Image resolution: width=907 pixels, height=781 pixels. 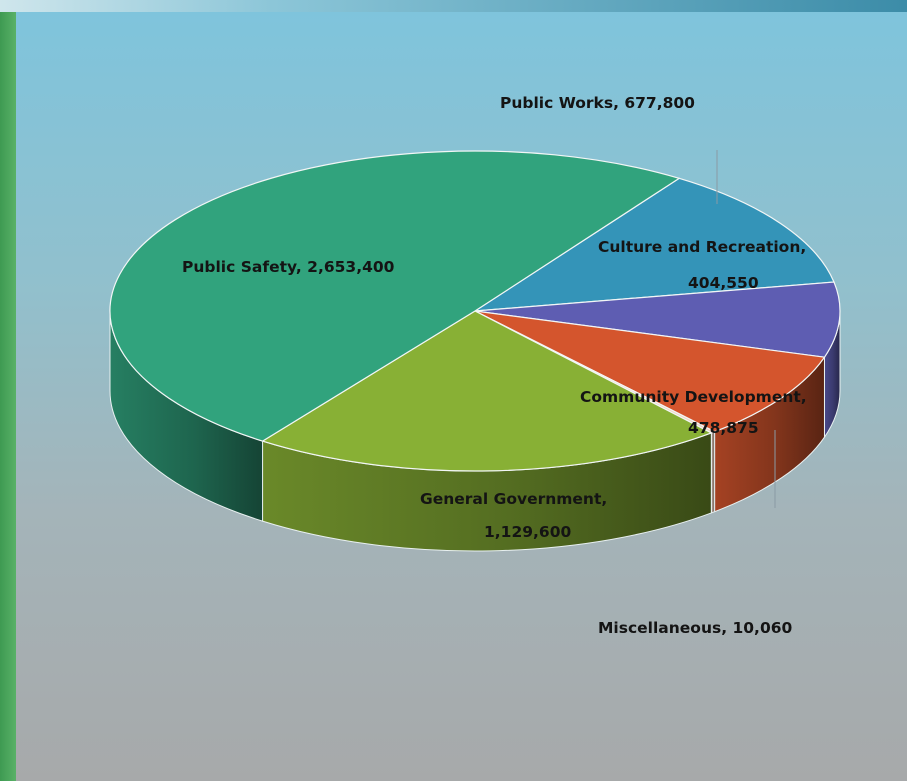 What do you see at coordinates (453, 6) in the screenshot?
I see `window-top-band` at bounding box center [453, 6].